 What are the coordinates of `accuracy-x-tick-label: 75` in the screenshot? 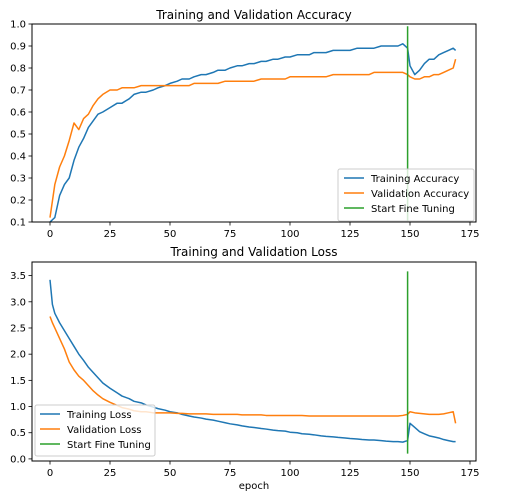 It's located at (230, 234).